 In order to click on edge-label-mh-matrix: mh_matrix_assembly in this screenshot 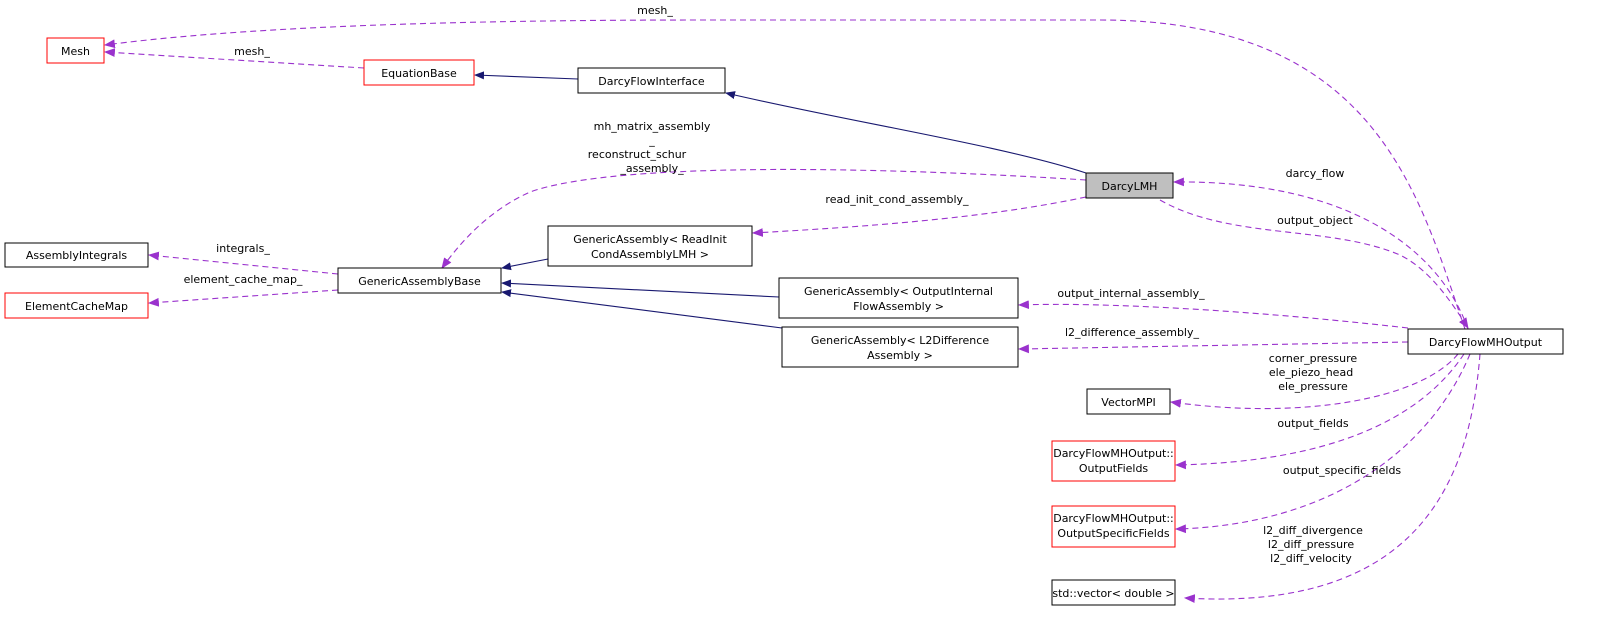, I will do `click(652, 126)`.